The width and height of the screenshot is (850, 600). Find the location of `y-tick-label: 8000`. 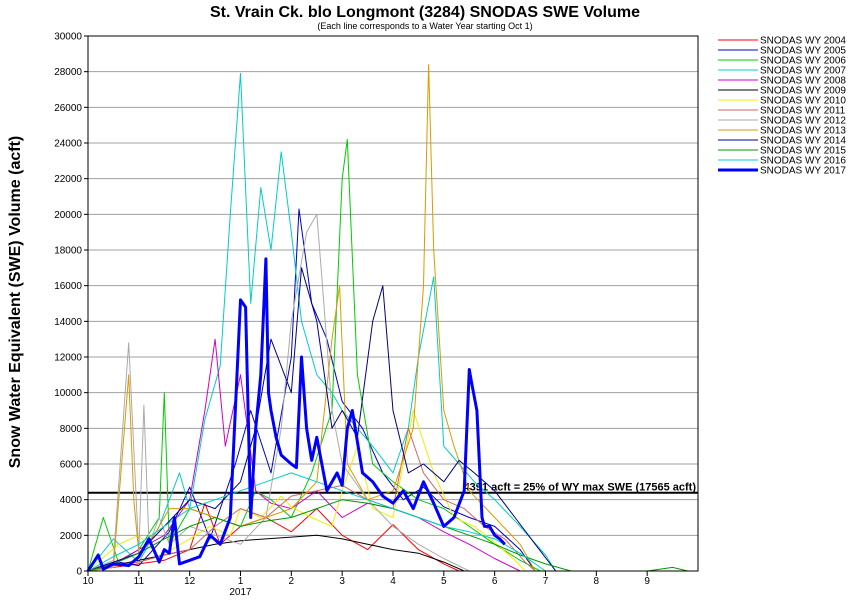

y-tick-label: 8000 is located at coordinates (71, 429).